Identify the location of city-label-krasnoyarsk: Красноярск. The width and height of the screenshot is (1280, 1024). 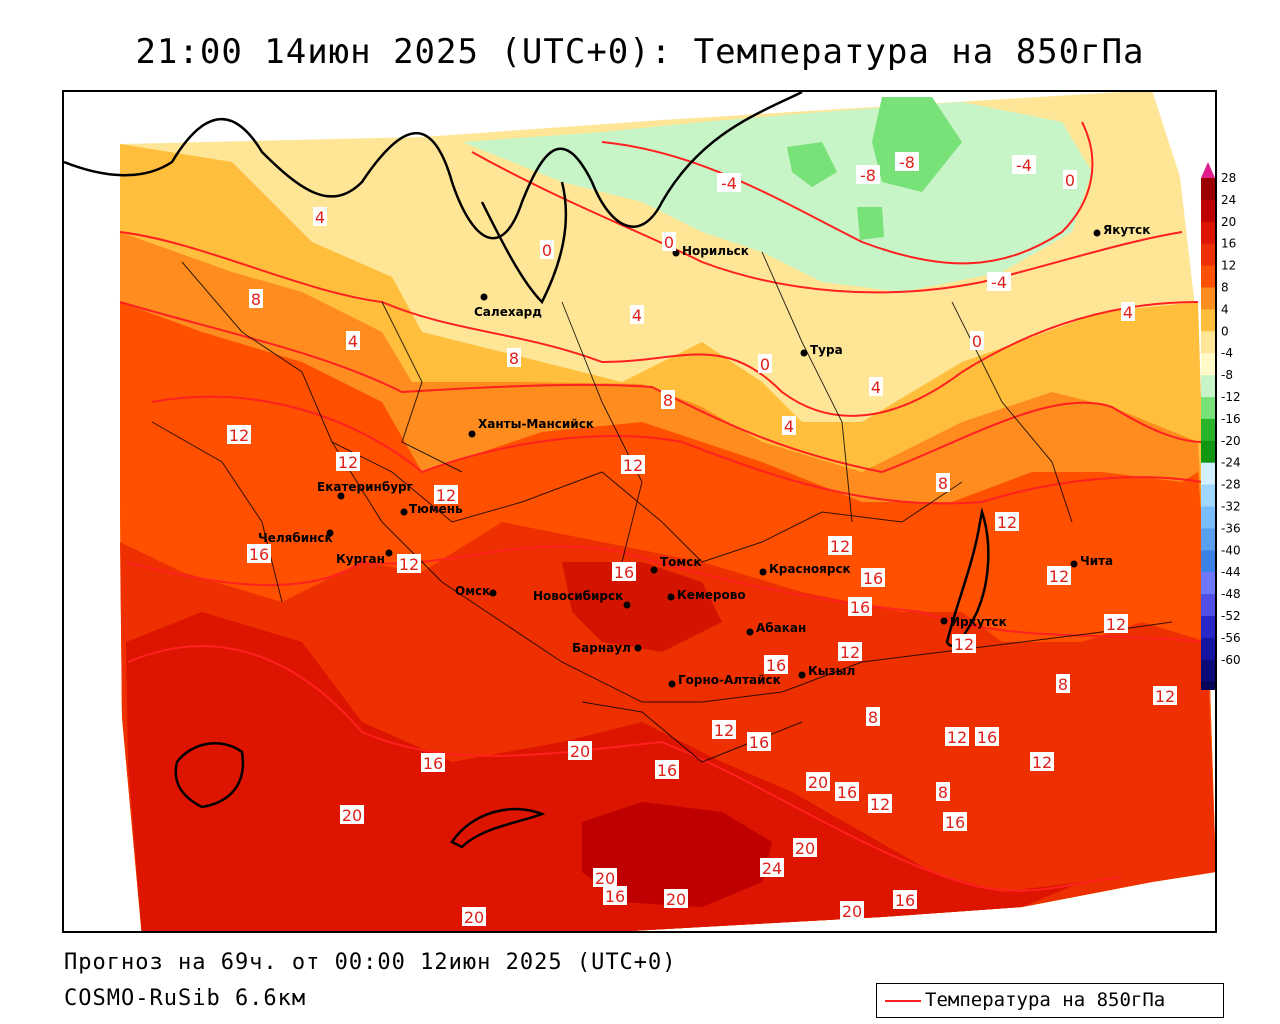
(810, 569).